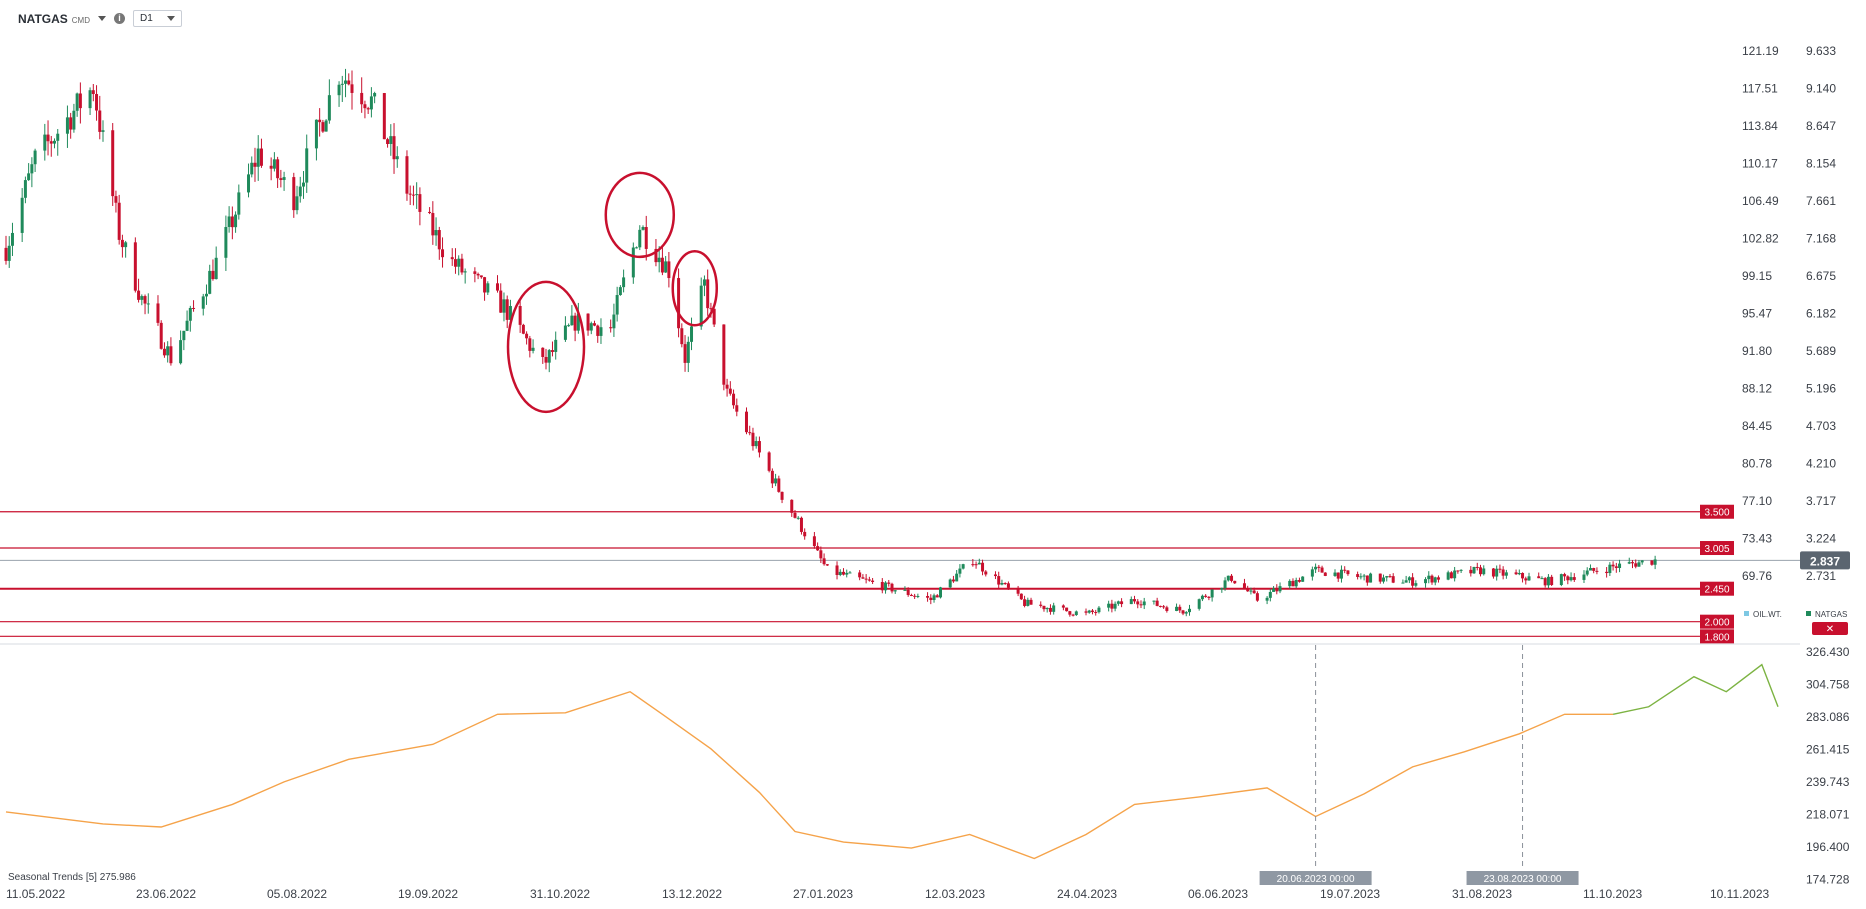  What do you see at coordinates (1739, 894) in the screenshot?
I see `time-tick-label: 10.11.2023` at bounding box center [1739, 894].